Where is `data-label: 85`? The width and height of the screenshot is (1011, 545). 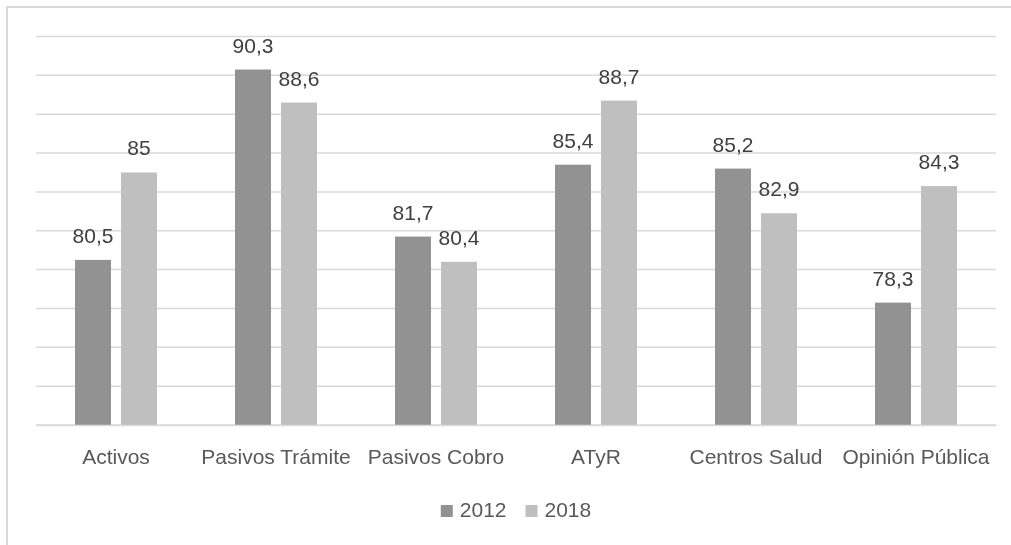 data-label: 85 is located at coordinates (139, 148).